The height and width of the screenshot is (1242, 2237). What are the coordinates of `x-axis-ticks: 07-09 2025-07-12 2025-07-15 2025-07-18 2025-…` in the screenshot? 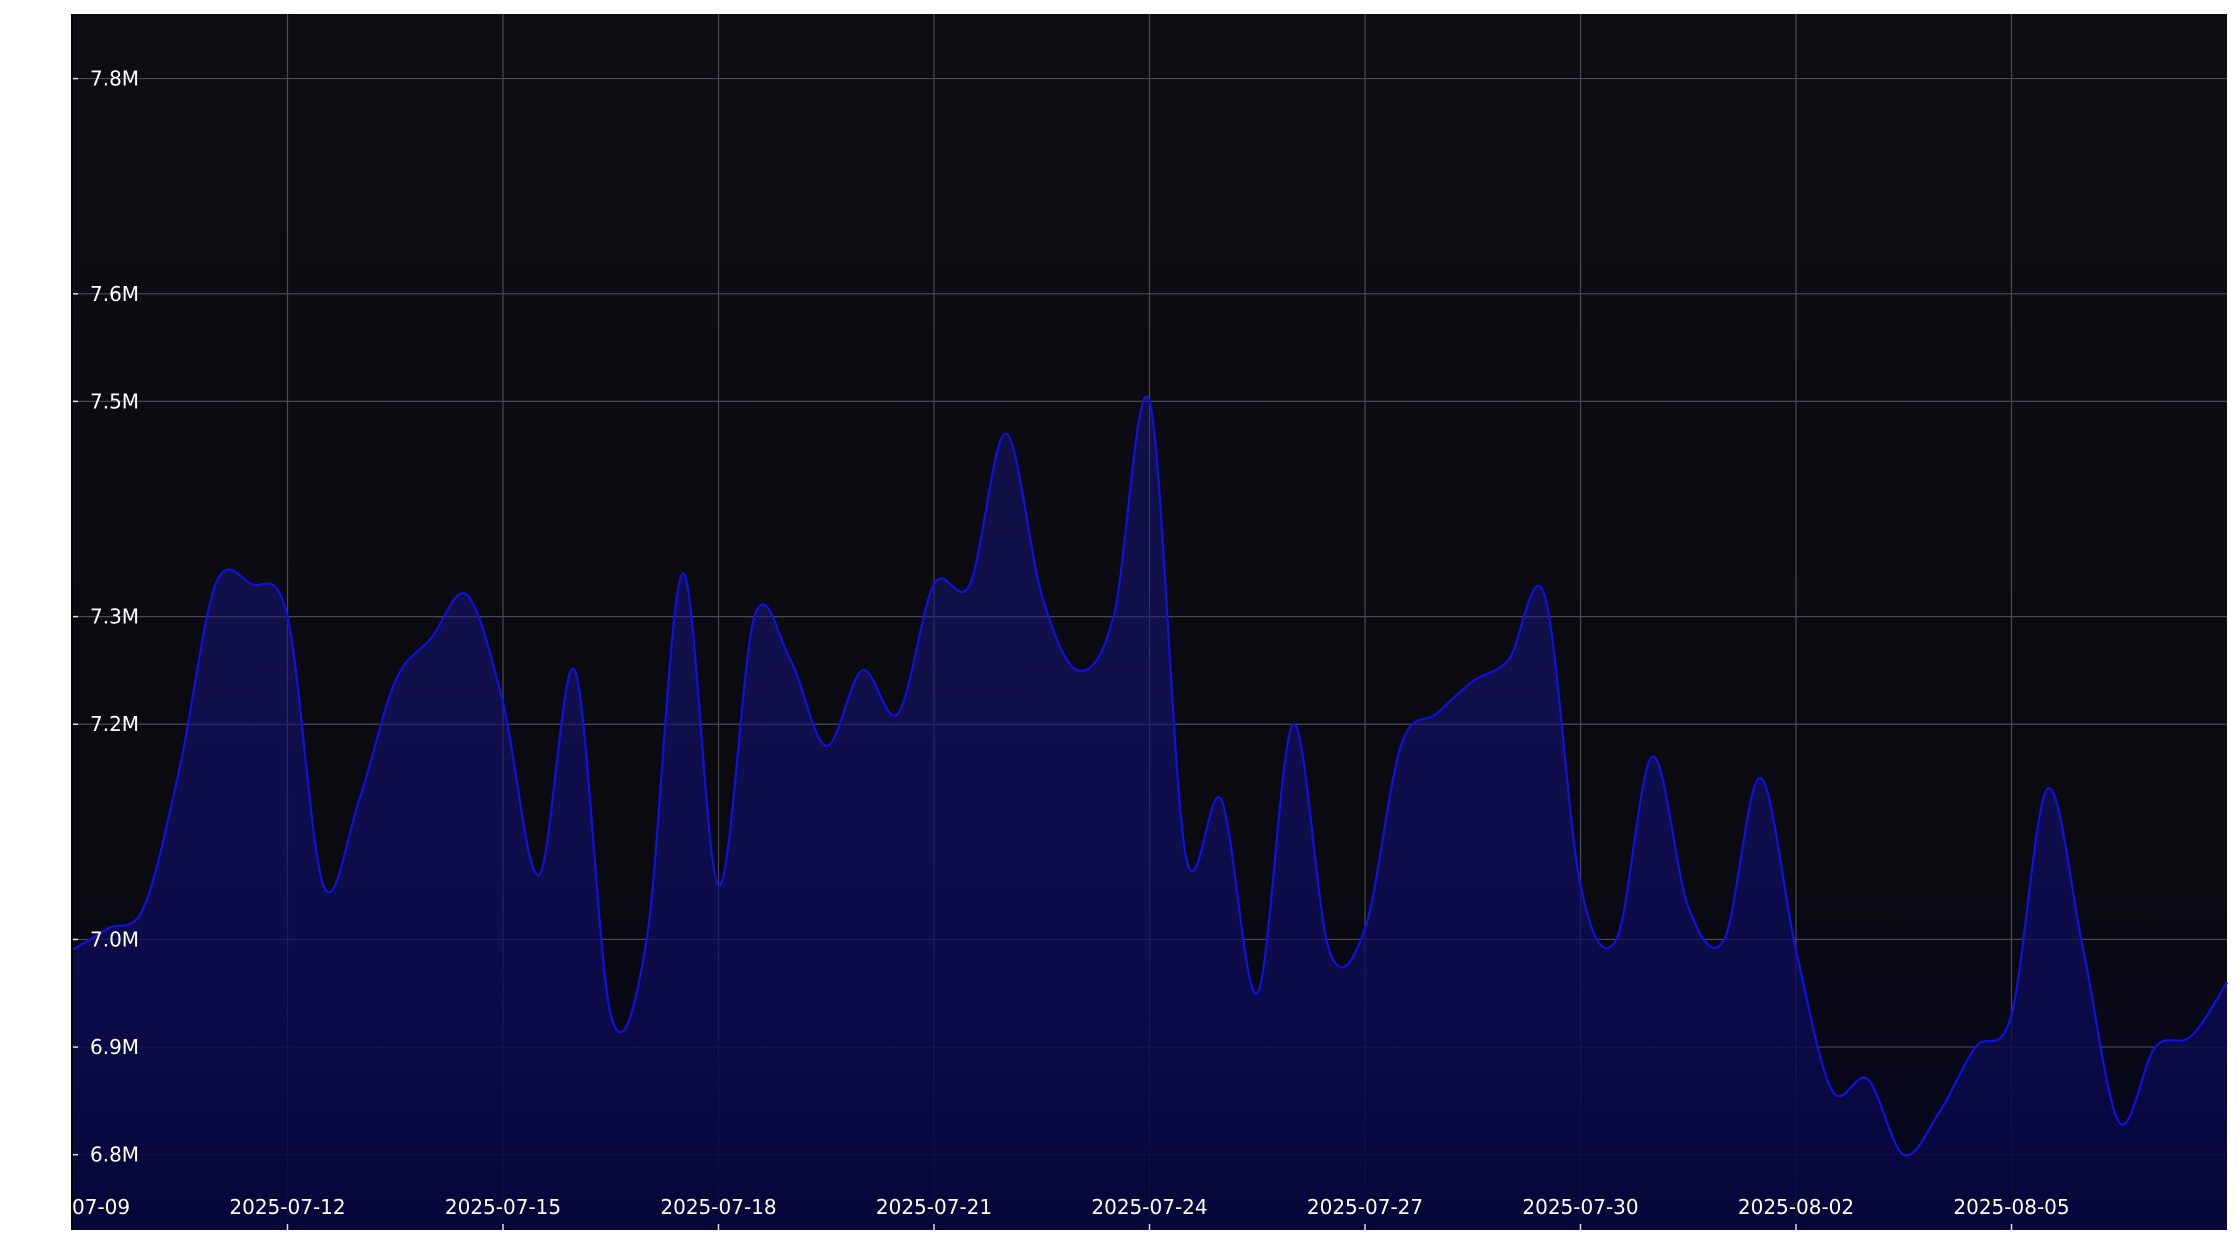 It's located at (1070, 1212).